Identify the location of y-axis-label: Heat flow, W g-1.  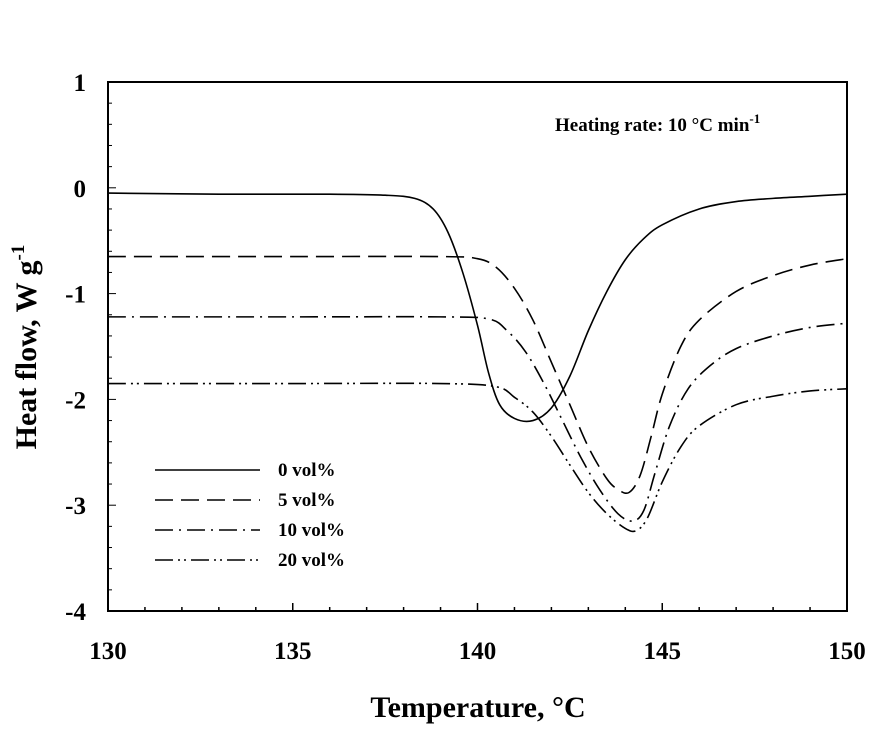
(25, 347).